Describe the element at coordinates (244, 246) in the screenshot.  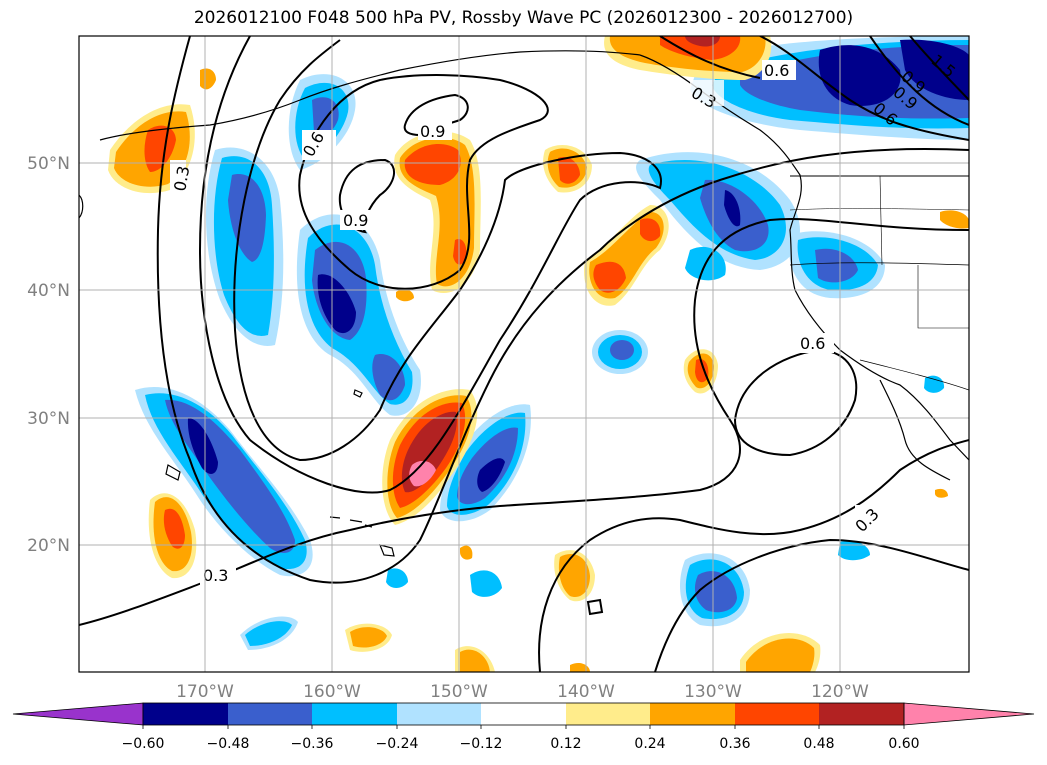
I see `negative-anomaly-170w` at that location.